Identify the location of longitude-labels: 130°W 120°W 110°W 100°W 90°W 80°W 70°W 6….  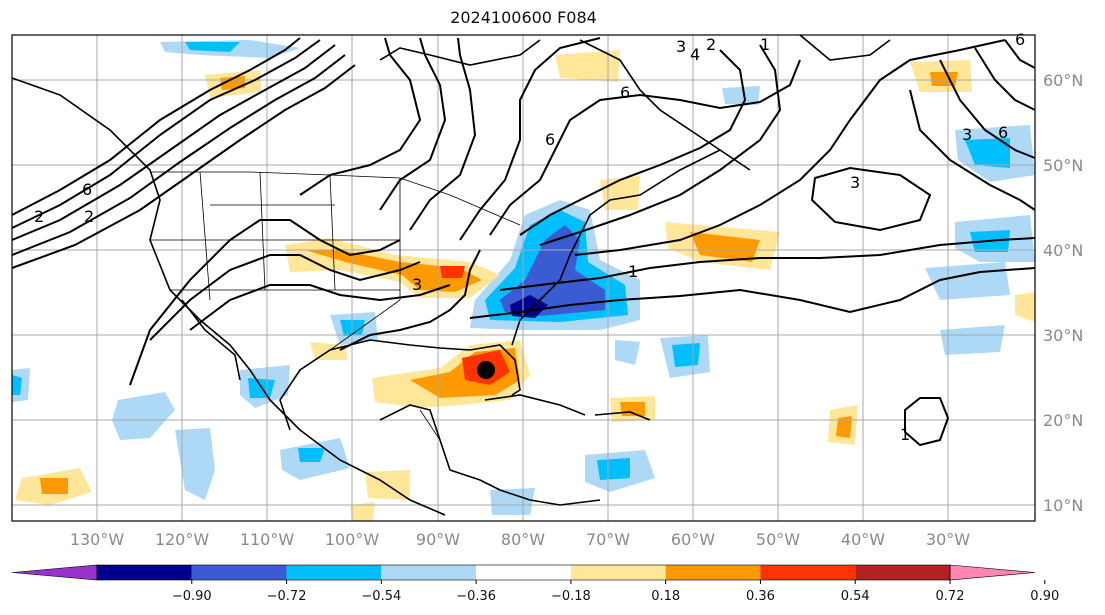
(520, 539).